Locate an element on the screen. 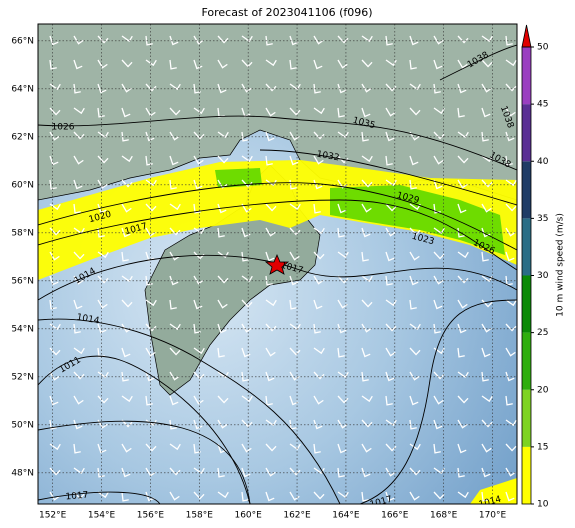  lon-tick-label: 162°E is located at coordinates (297, 516).